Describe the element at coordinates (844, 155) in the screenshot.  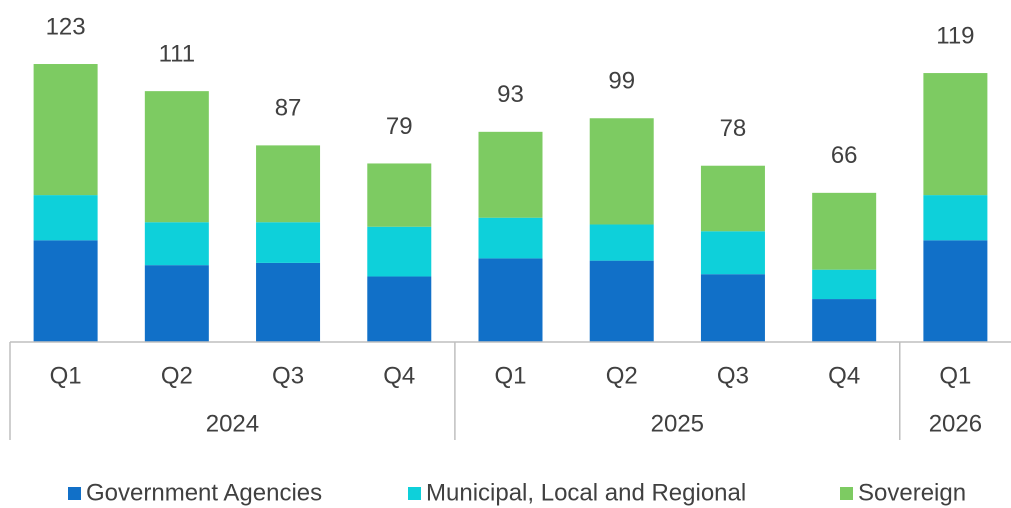
I see `total-label: 66` at that location.